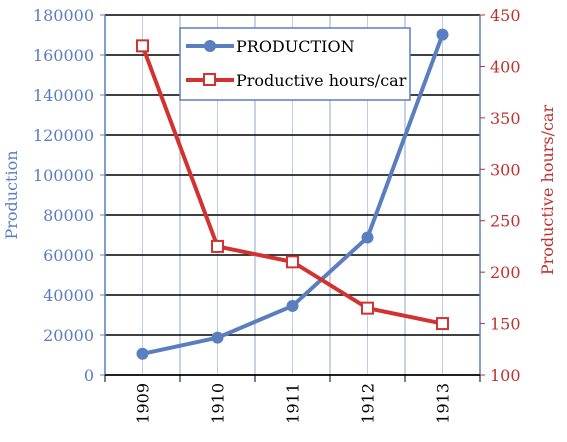  What do you see at coordinates (547, 189) in the screenshot?
I see `y2-axis-title: Productive hours/car` at bounding box center [547, 189].